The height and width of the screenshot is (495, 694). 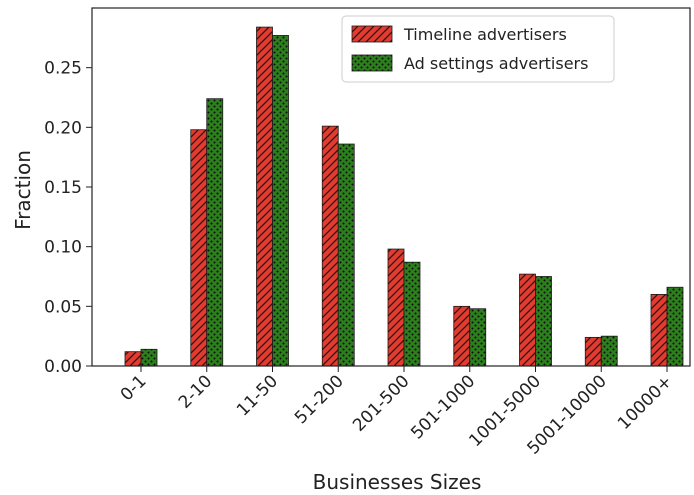 What do you see at coordinates (645, 402) in the screenshot?
I see `x-tick-label: 10000+` at bounding box center [645, 402].